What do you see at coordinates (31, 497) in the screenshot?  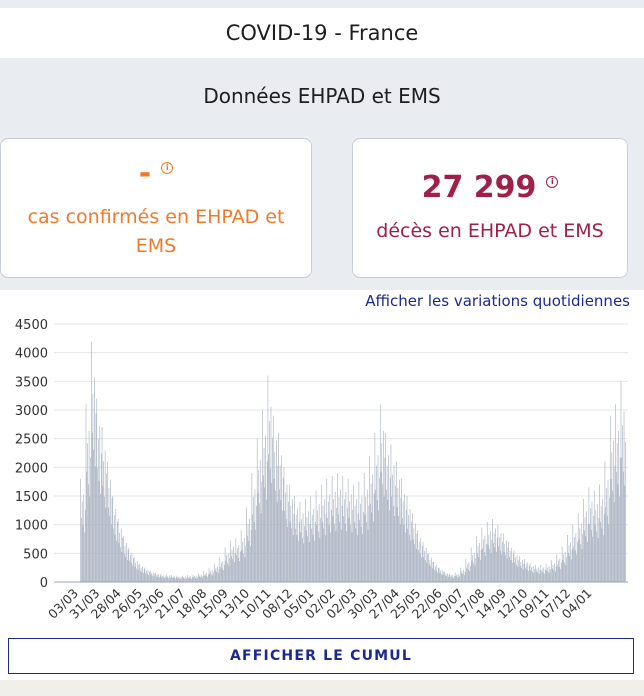 I see `y-tick-label: 1500` at bounding box center [31, 497].